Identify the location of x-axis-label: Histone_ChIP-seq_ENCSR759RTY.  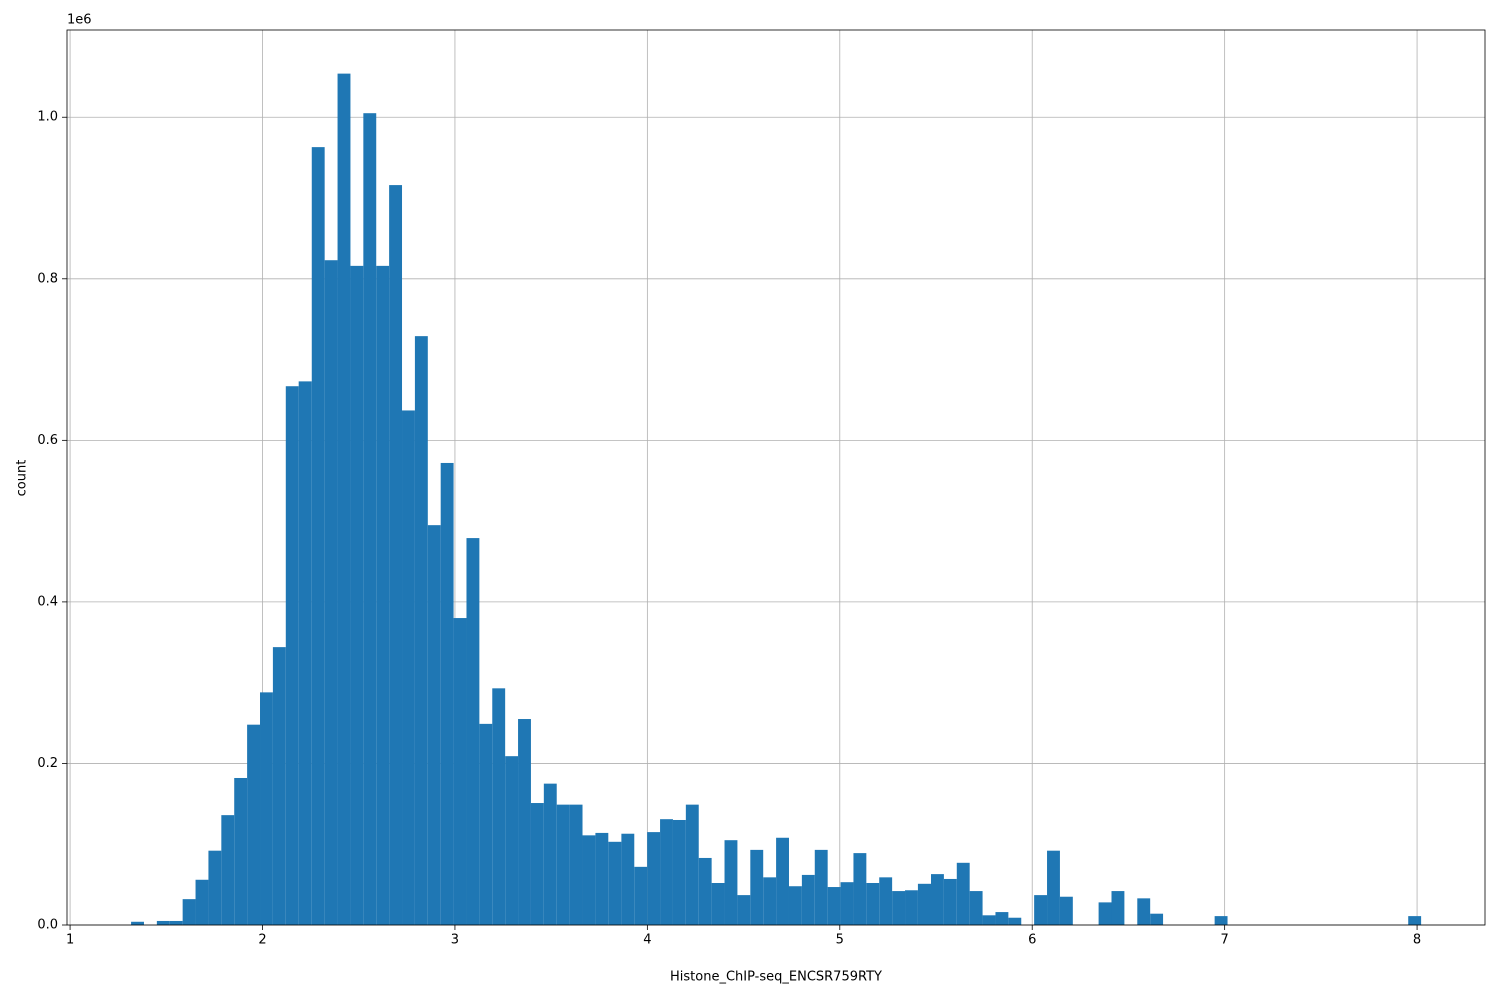
(776, 977).